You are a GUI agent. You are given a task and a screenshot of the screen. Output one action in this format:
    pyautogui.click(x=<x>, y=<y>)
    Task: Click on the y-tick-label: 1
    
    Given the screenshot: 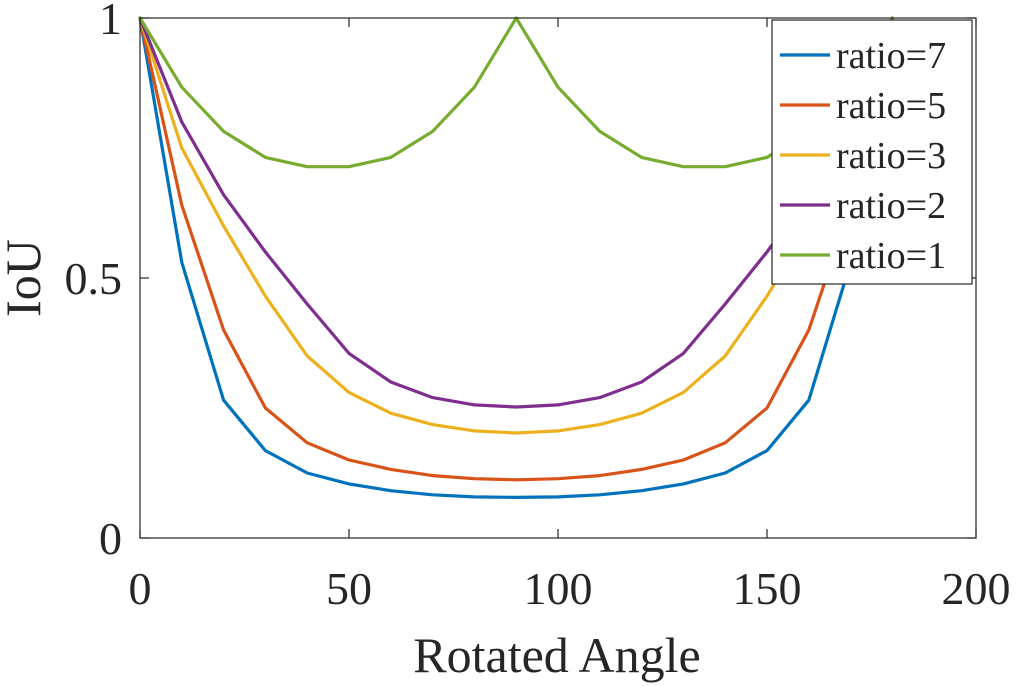 What is the action you would take?
    pyautogui.click(x=110, y=22)
    